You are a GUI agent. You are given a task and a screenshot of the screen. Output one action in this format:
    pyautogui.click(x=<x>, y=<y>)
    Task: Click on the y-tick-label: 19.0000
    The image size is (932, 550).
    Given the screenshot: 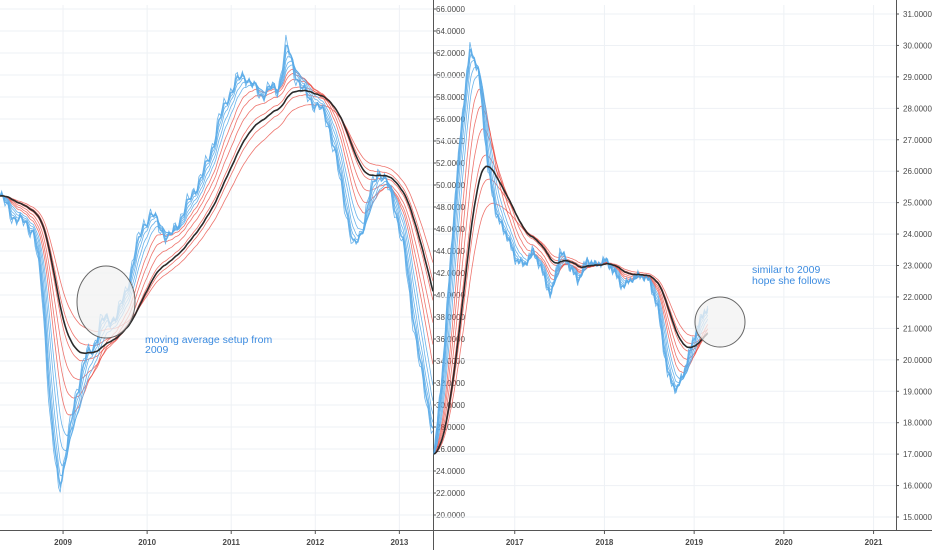 What is the action you would take?
    pyautogui.click(x=917, y=391)
    